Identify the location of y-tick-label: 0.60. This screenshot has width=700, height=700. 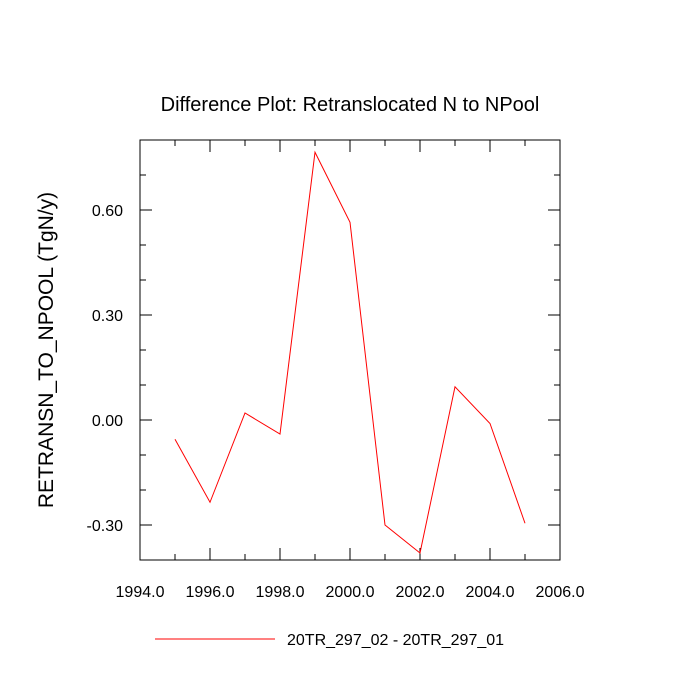
(107, 211).